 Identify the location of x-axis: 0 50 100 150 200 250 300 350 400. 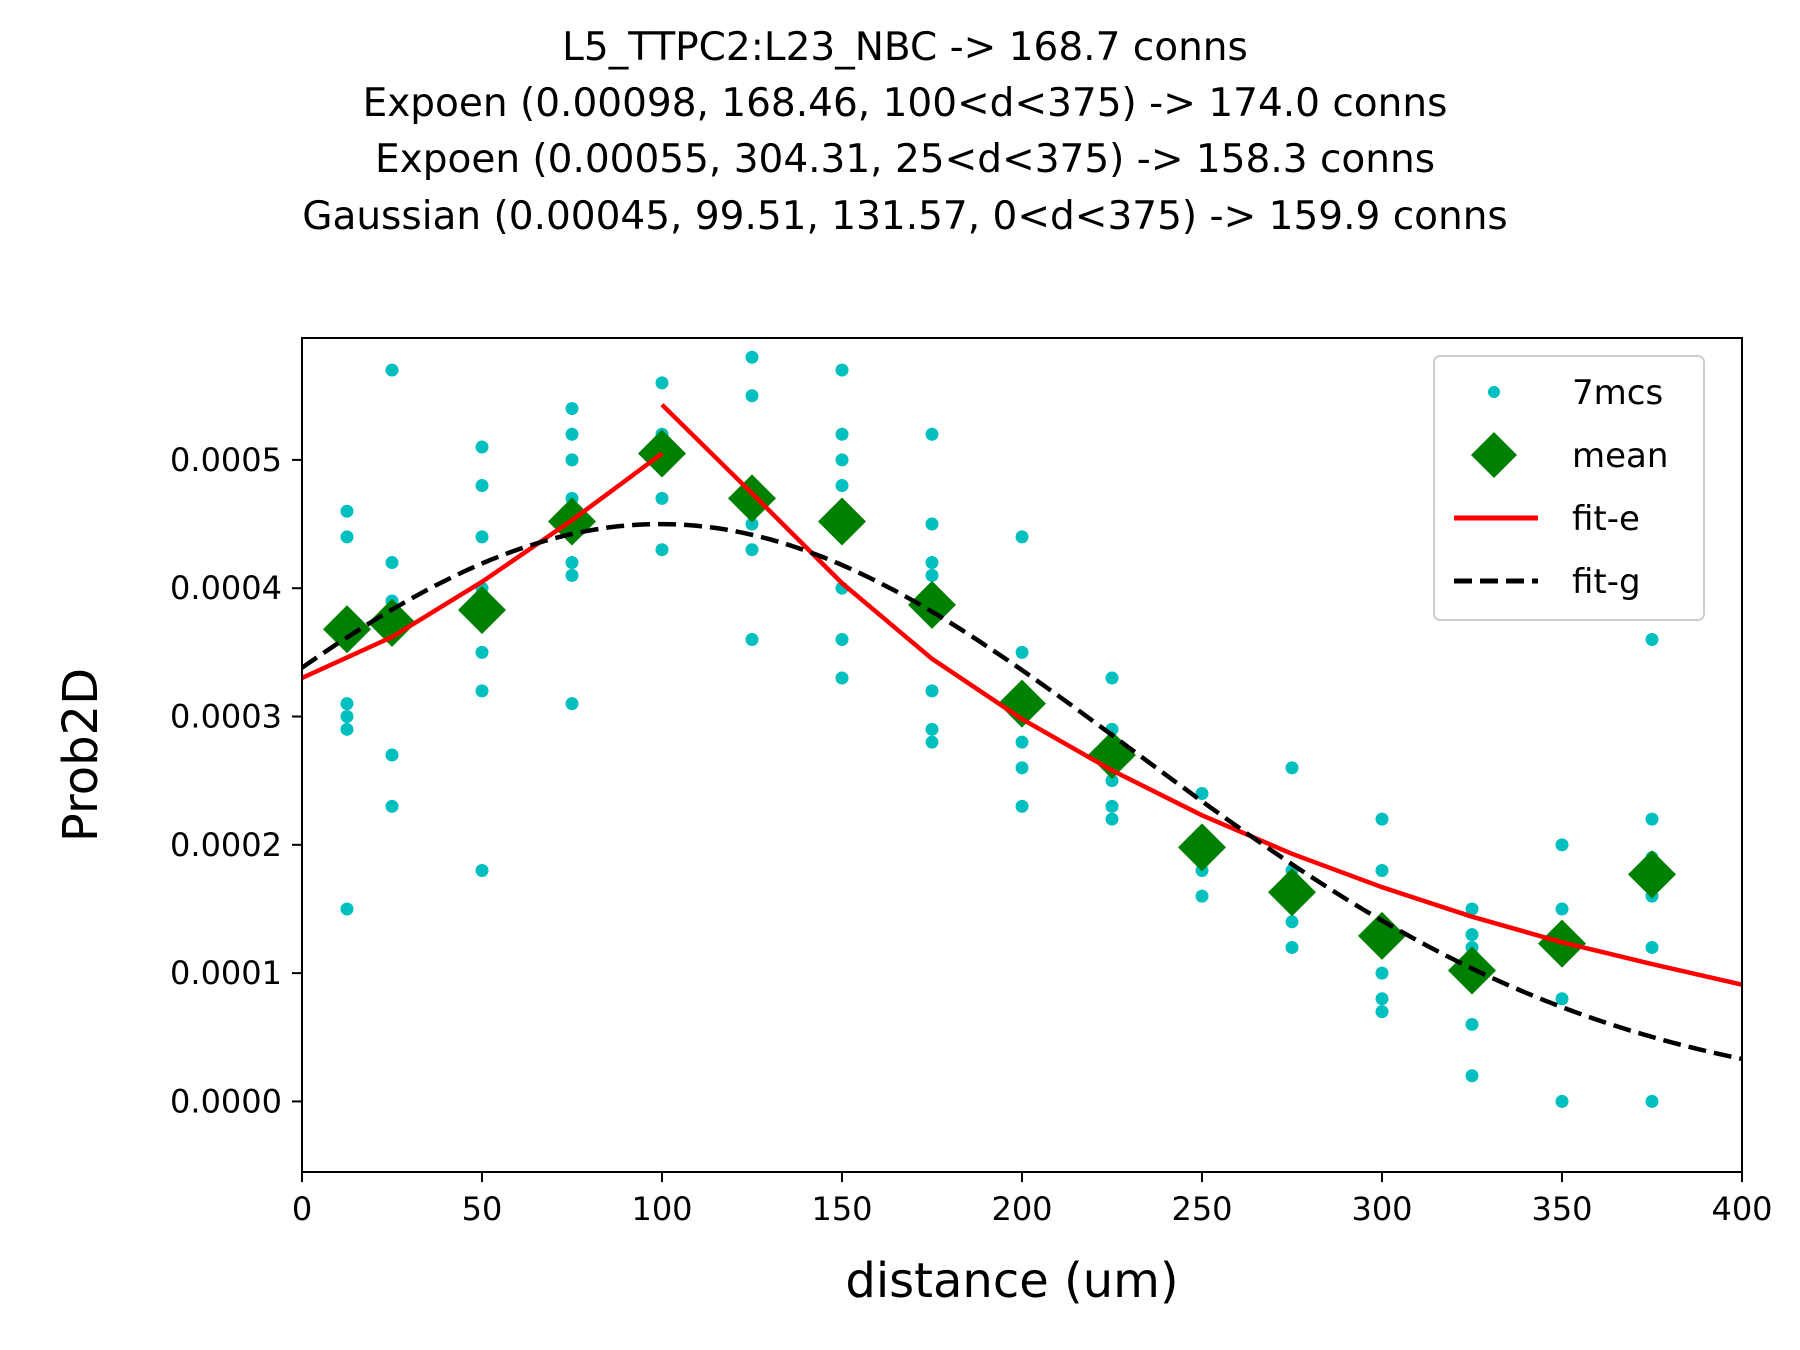
(1032, 1200).